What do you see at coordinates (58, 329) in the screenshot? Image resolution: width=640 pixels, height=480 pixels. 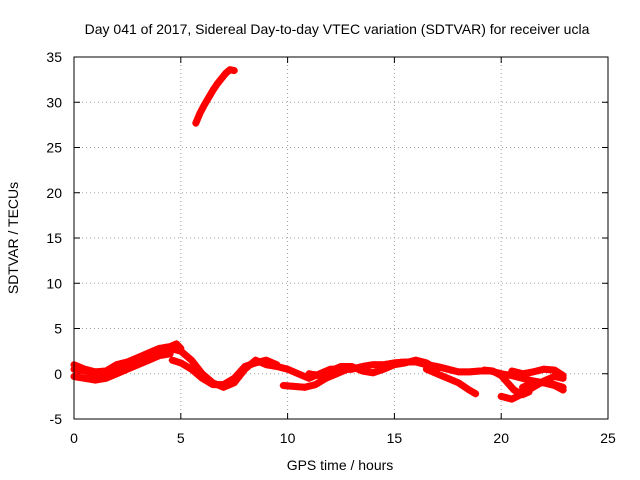 I see `y-tick-label: 5` at bounding box center [58, 329].